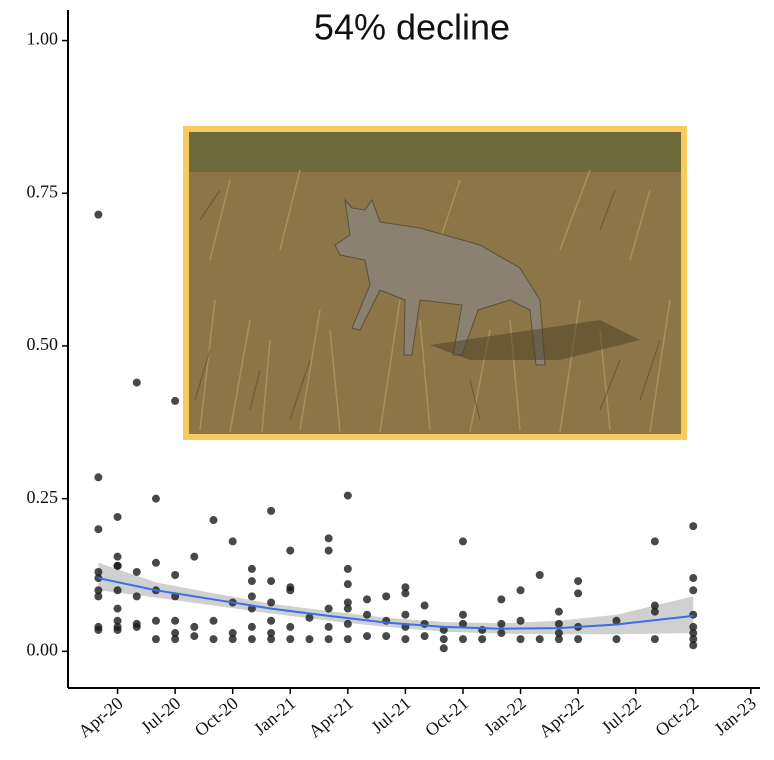 Image resolution: width=774 pixels, height=760 pixels. Describe the element at coordinates (160, 715) in the screenshot. I see `x-tick-label: Jul-20` at that location.